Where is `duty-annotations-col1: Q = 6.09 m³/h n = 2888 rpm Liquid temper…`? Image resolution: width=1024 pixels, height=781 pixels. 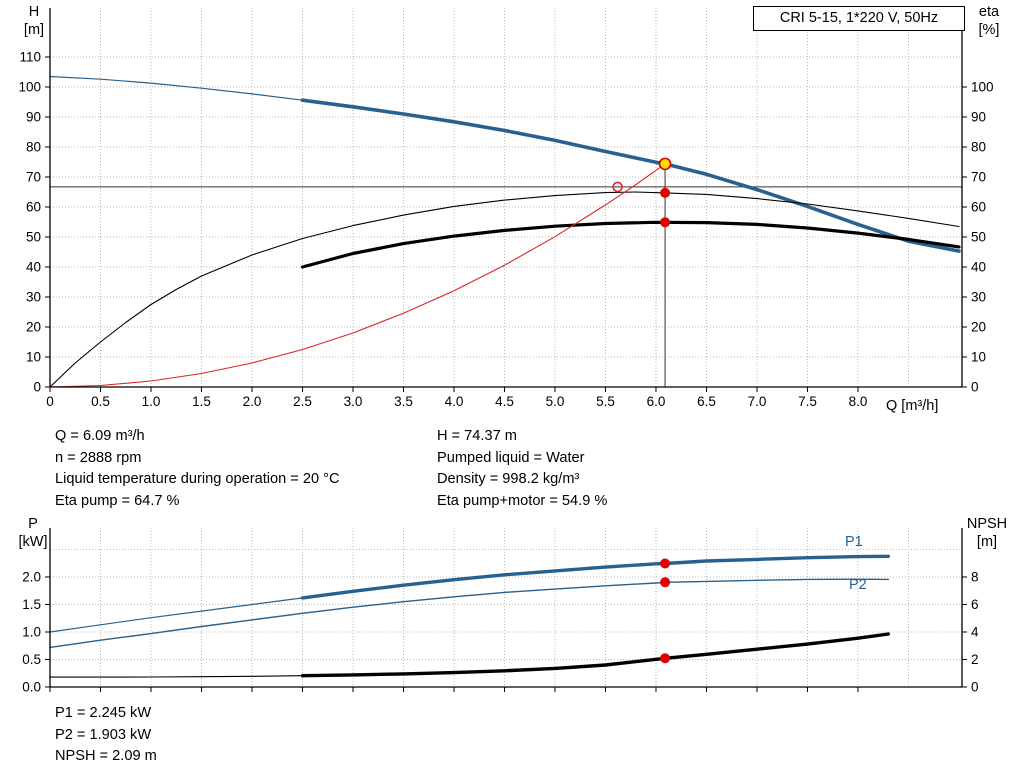 duty-annotations-col1: Q = 6.09 m³/h n = 2888 rpm Liquid temper… is located at coordinates (197, 469).